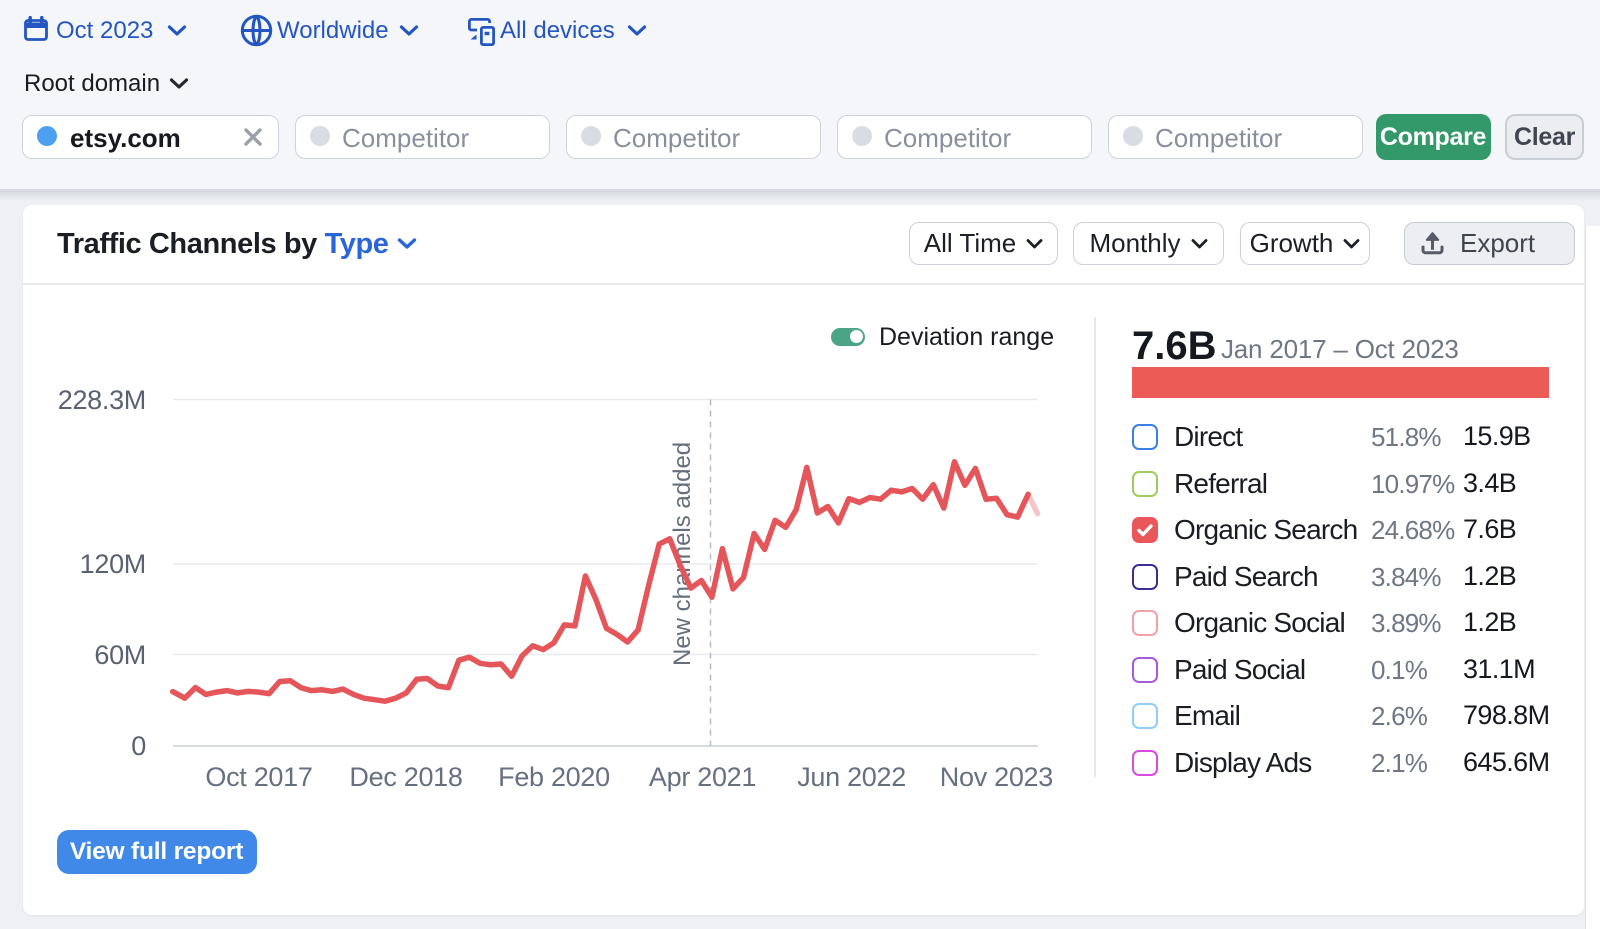 Image resolution: width=1600 pixels, height=929 pixels. I want to click on svg-text: 0, so click(138, 746).